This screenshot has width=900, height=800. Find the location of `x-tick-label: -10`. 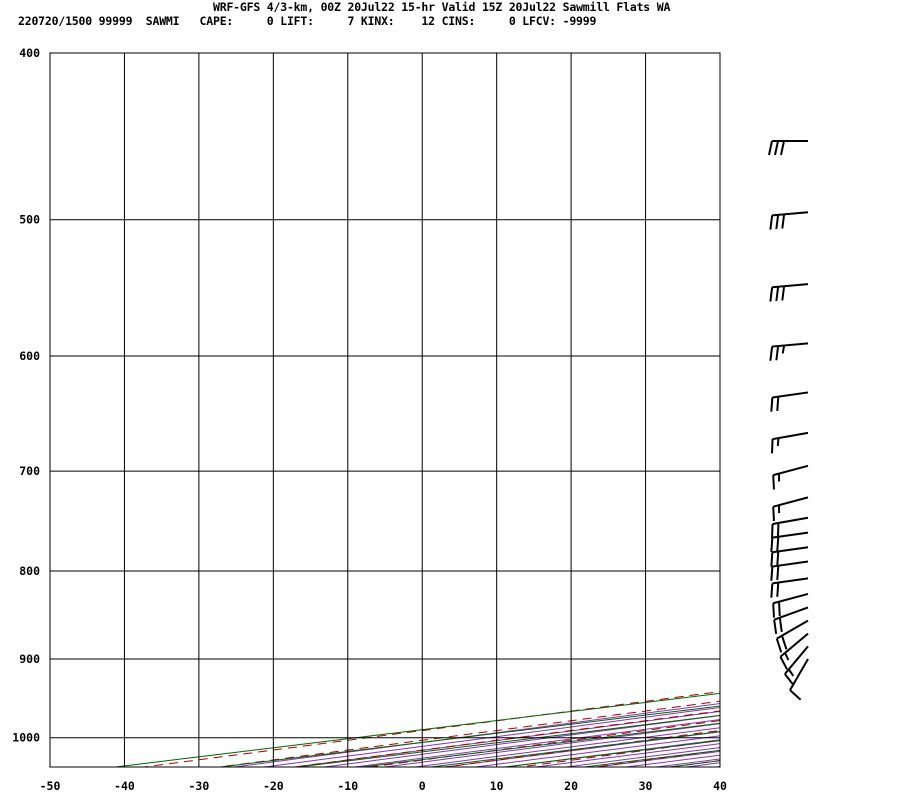

x-tick-label: -10 is located at coordinates (347, 786).